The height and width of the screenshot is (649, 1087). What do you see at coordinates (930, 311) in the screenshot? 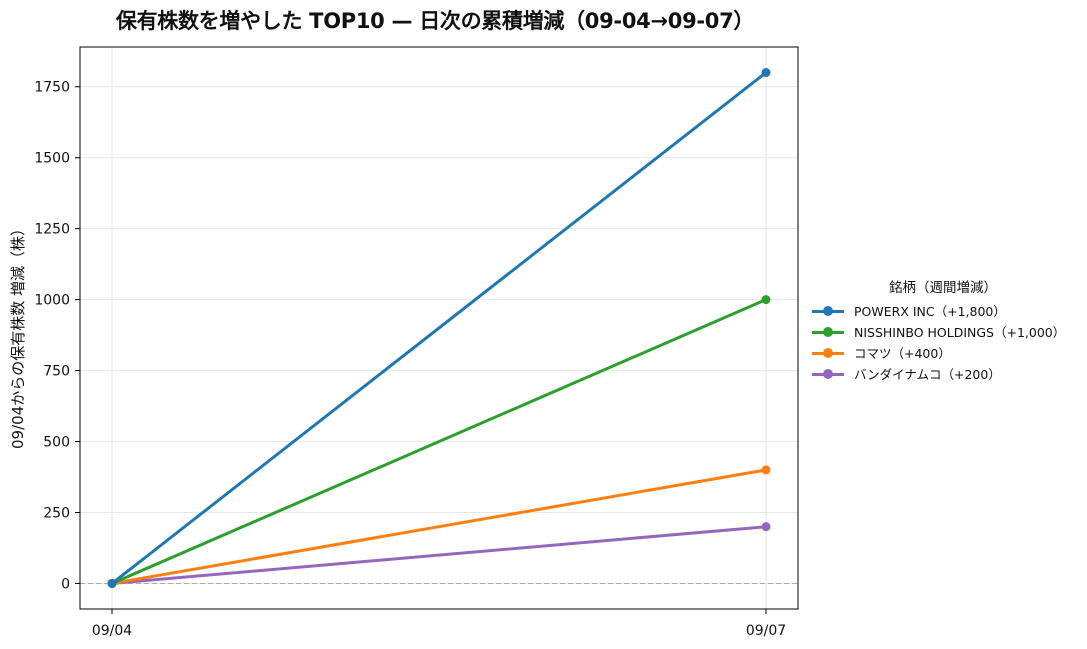
I see `legend-label: POWERX INC（+1,800）` at bounding box center [930, 311].